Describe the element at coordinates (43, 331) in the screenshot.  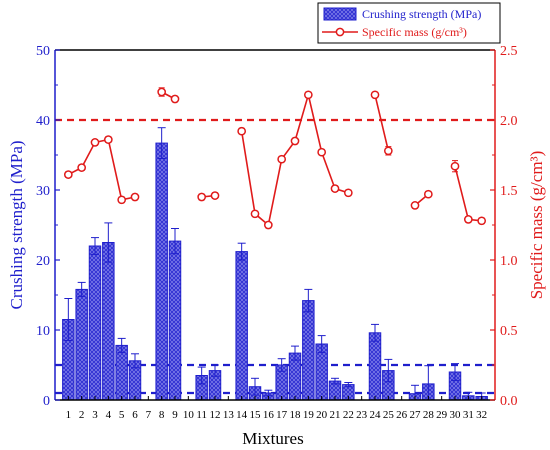
I see `y-left-tick-label-10: 10` at that location.